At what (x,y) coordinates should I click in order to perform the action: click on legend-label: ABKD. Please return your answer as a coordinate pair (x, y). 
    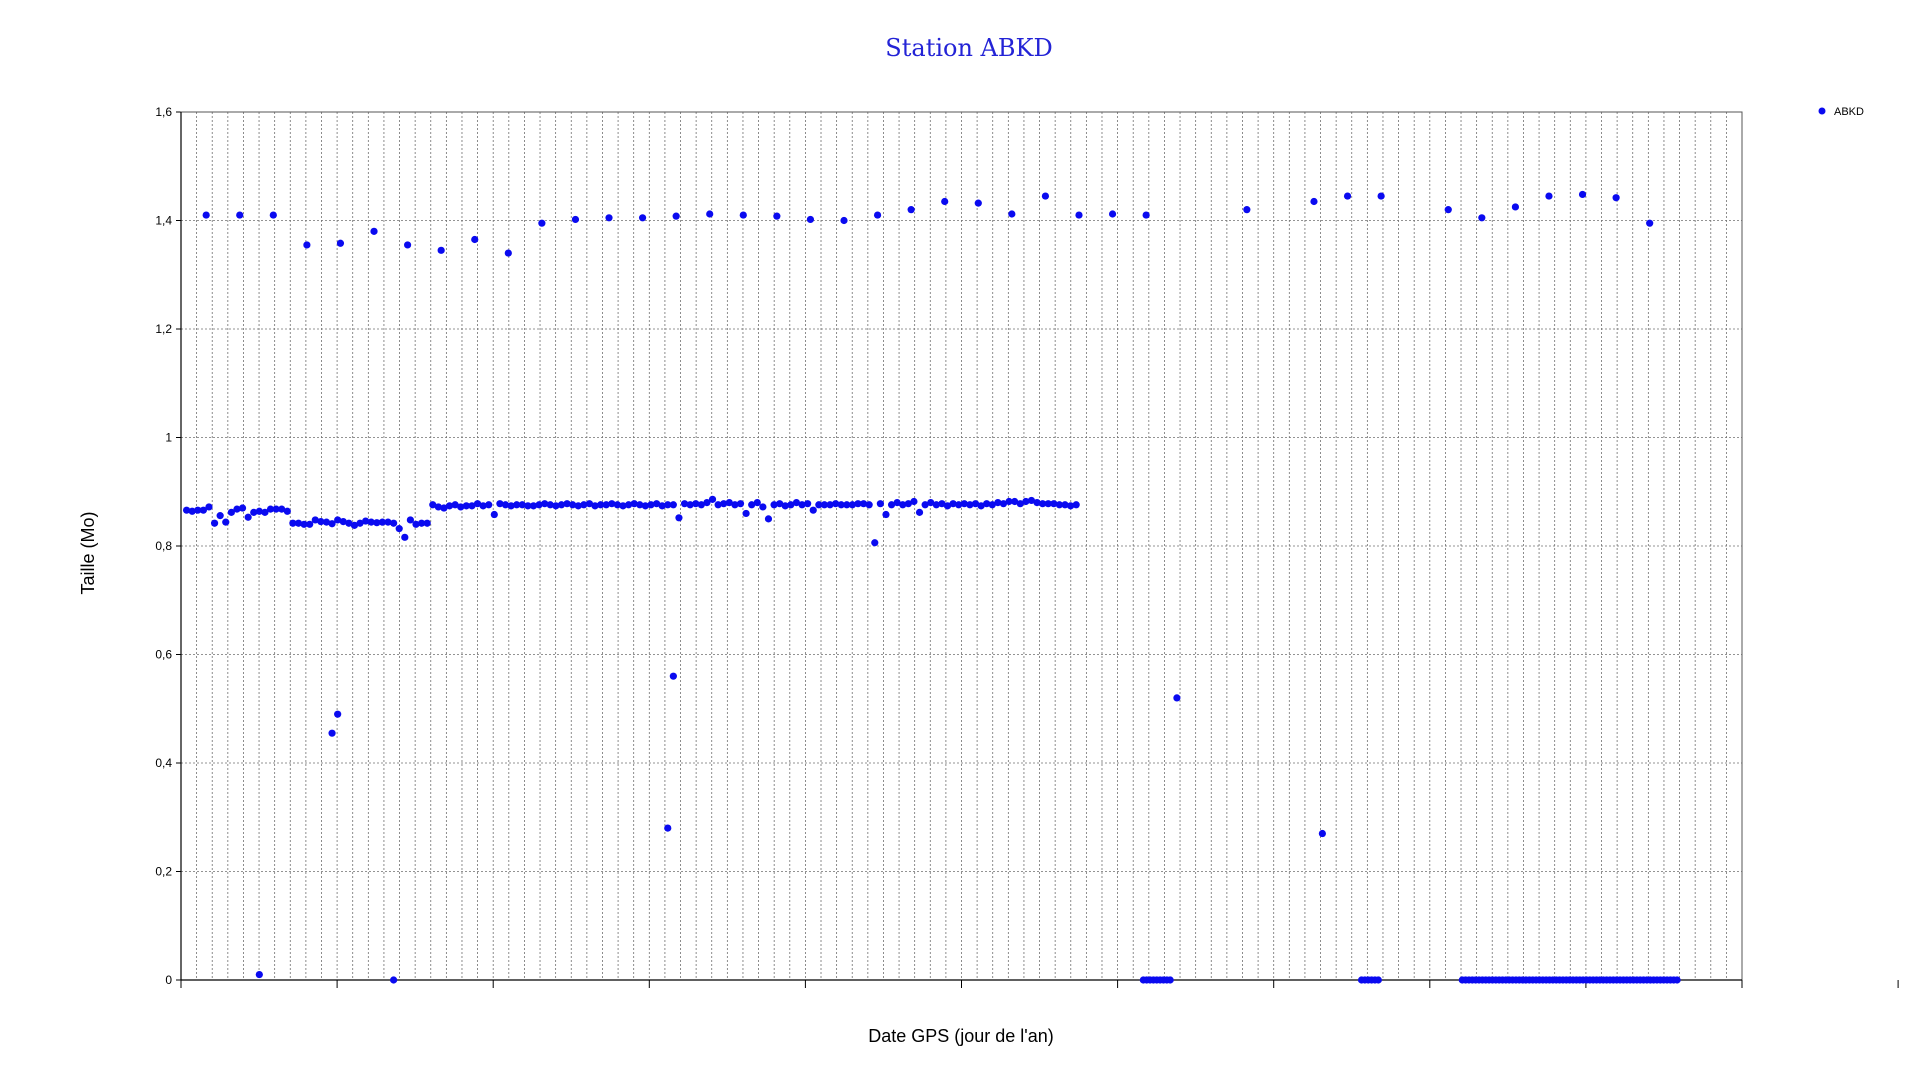
    Looking at the image, I should click on (1849, 112).